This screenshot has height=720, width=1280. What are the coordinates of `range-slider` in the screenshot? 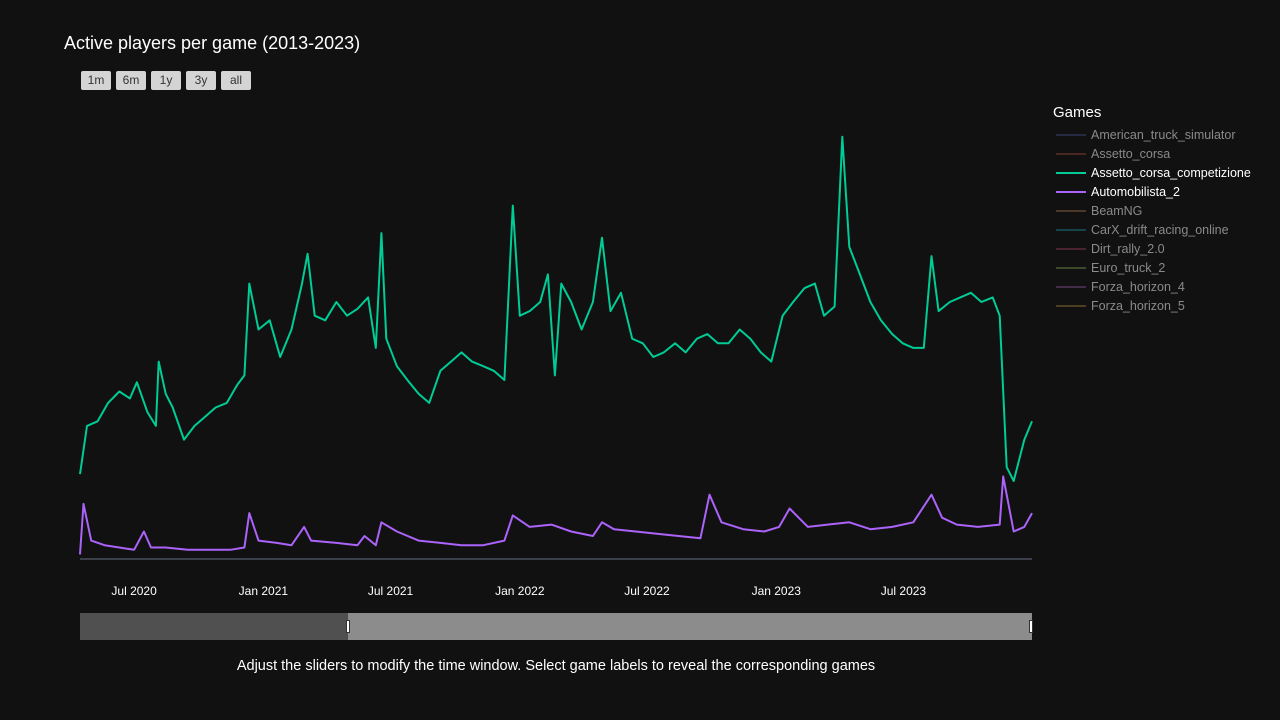 It's located at (556, 626).